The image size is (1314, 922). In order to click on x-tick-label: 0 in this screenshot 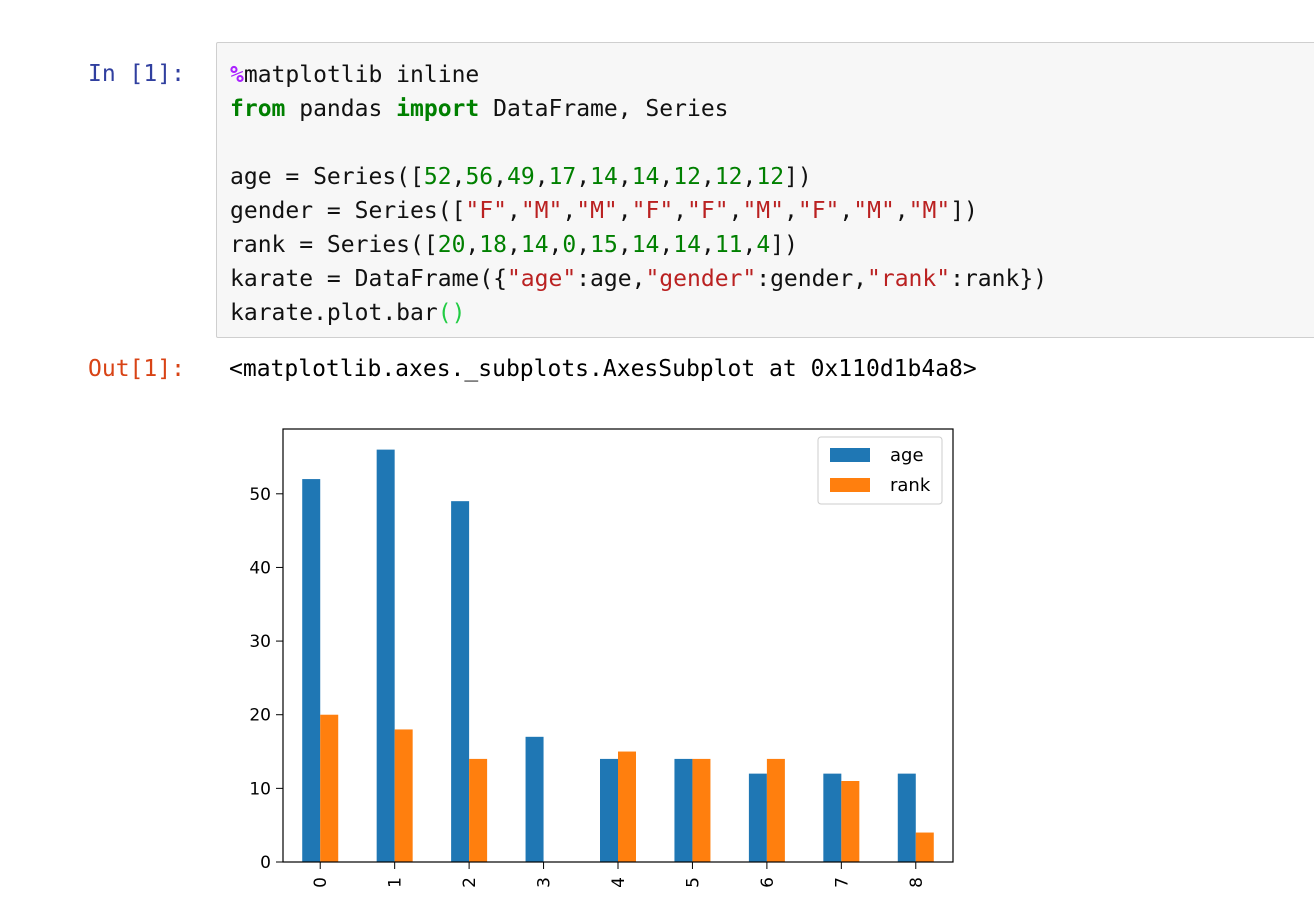, I will do `click(321, 882)`.